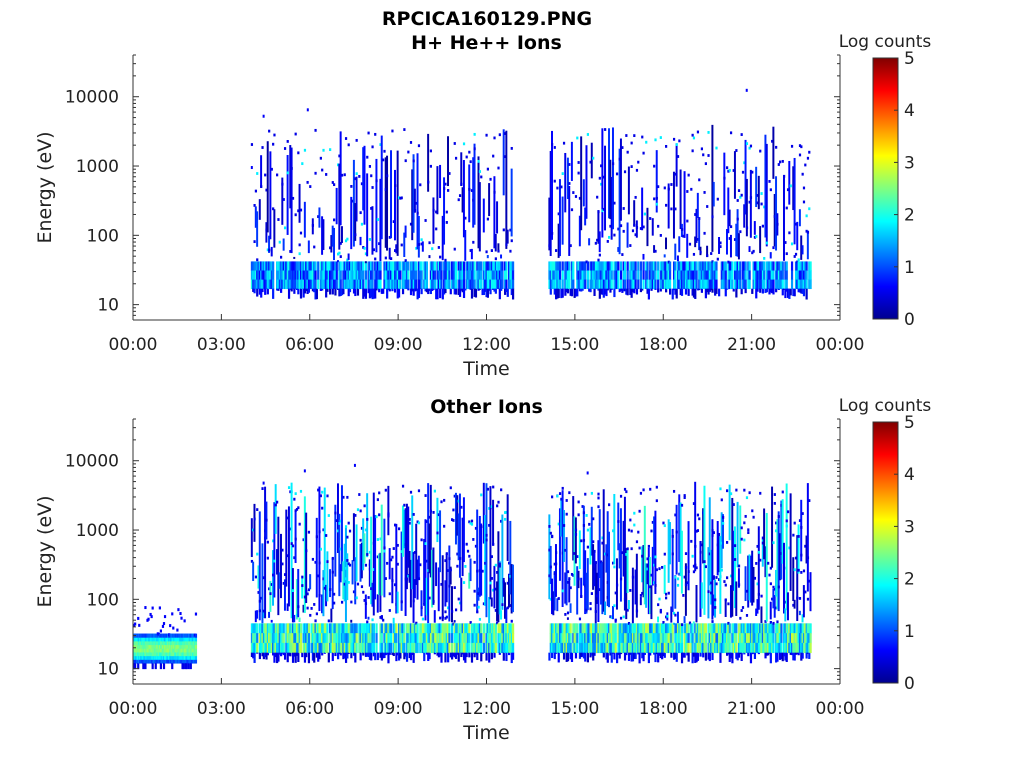 This screenshot has height=768, width=1024. I want to click on x-tick-label: 15:00, so click(574, 345).